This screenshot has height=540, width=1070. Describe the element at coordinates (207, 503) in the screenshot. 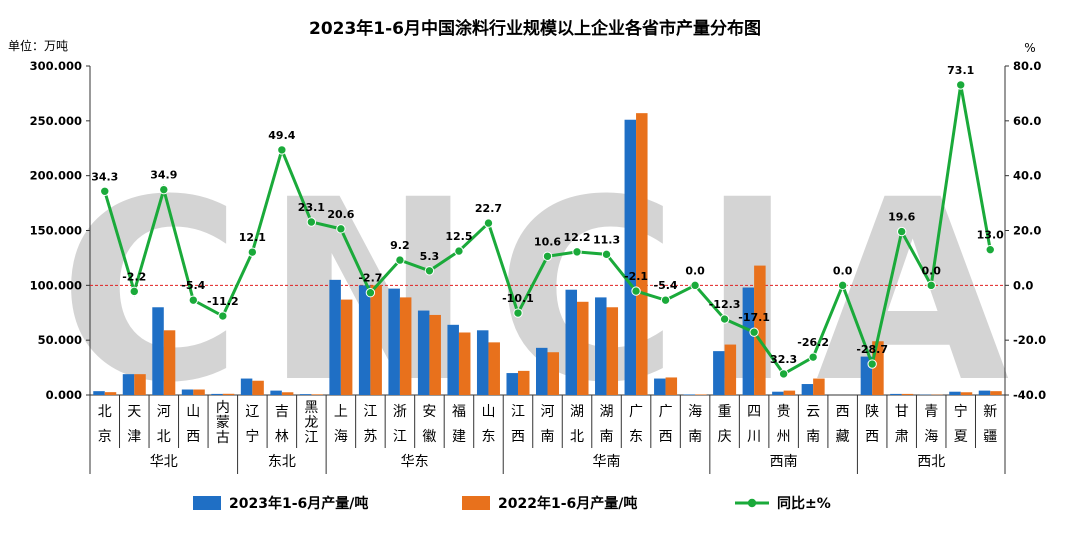

I see `legend-swatch-2023` at that location.